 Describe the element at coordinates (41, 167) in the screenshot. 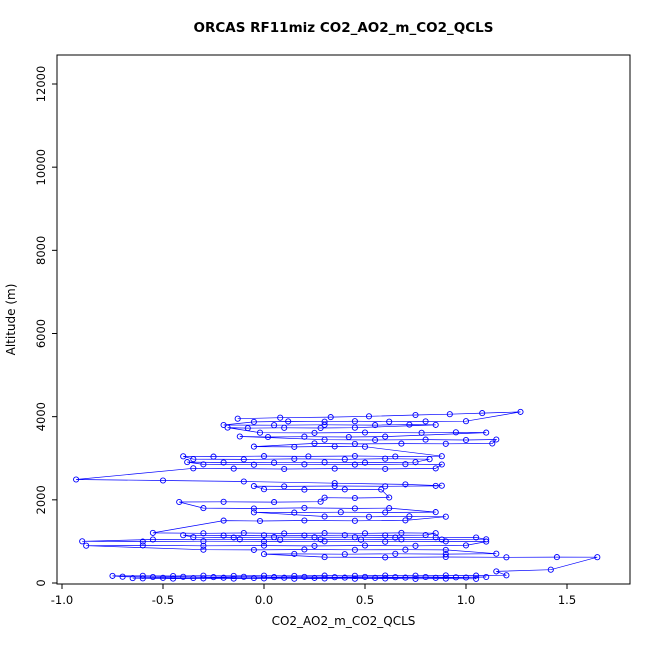

I see `y-tick-label: 10000` at that location.